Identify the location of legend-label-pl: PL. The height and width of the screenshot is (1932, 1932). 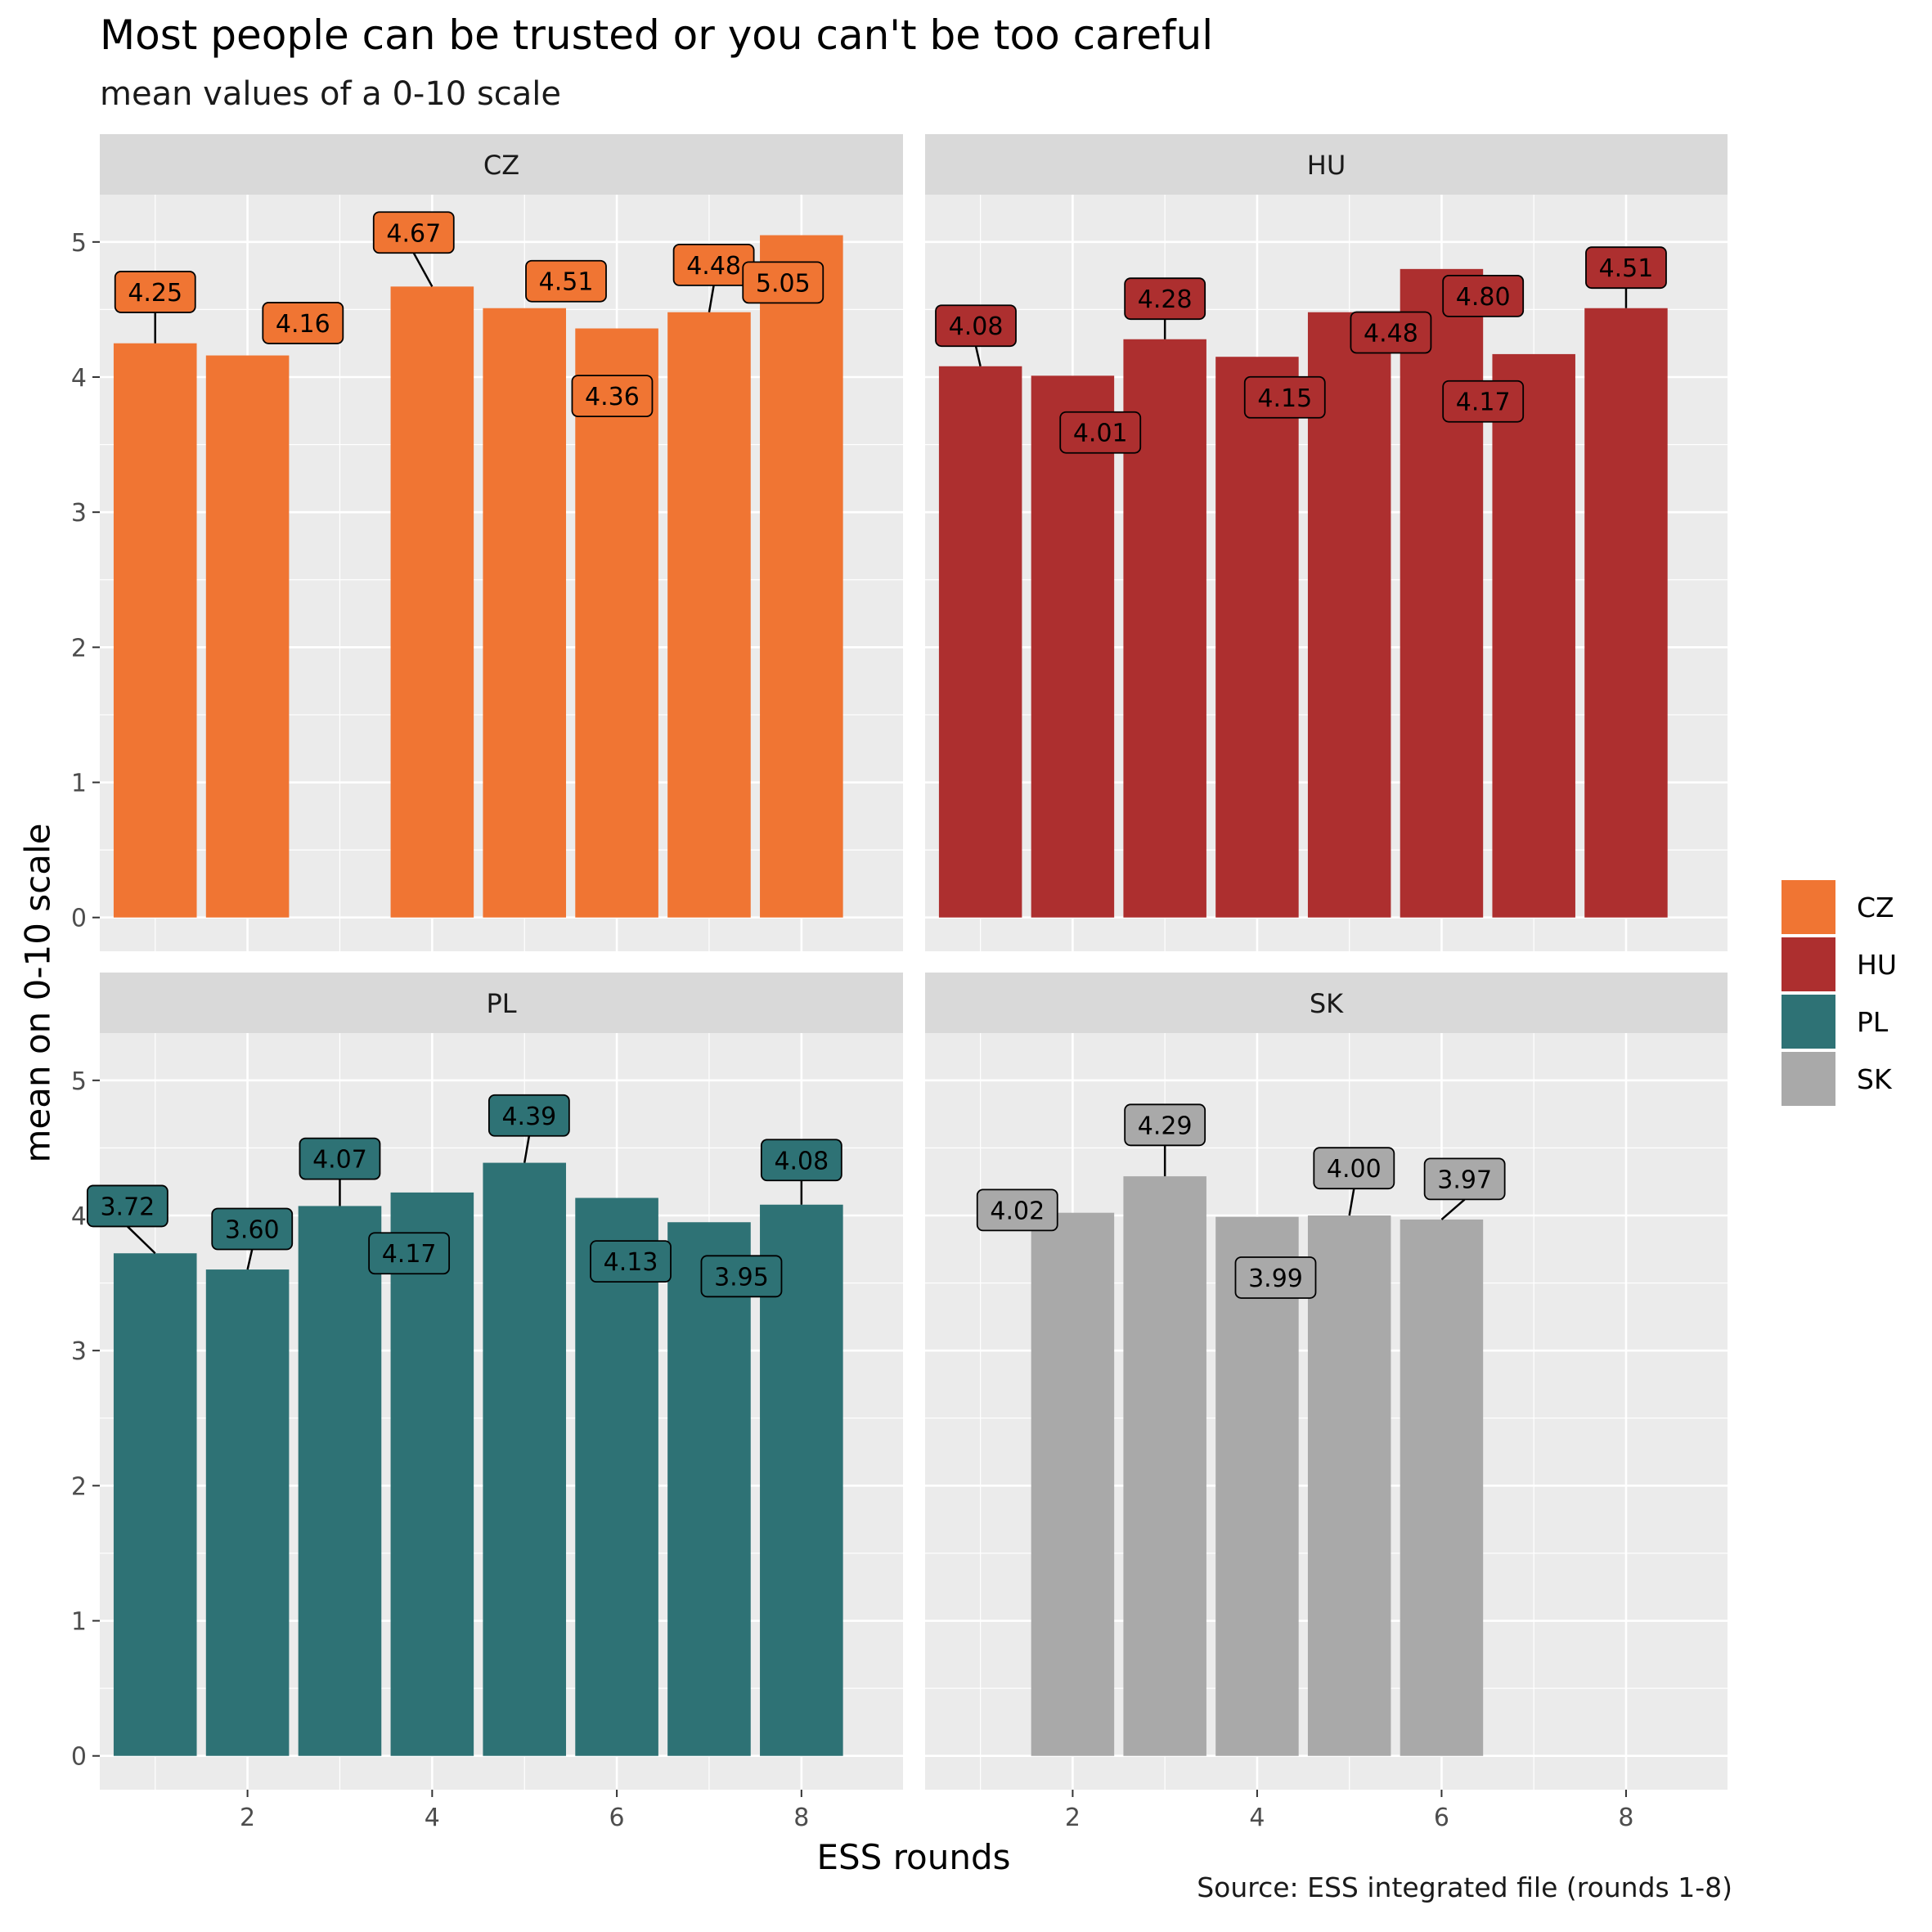
(1873, 1022).